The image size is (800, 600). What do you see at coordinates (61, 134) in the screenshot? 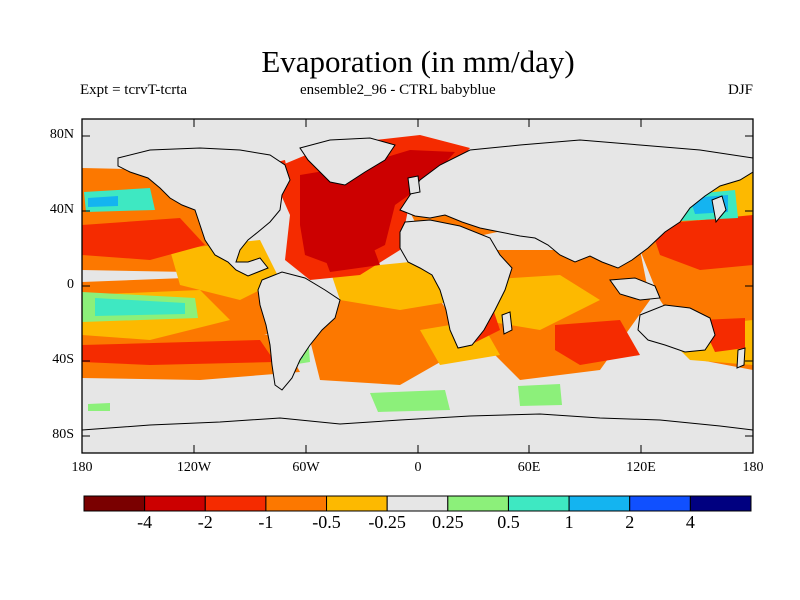
I see `lat-label-80n: 80N` at bounding box center [61, 134].